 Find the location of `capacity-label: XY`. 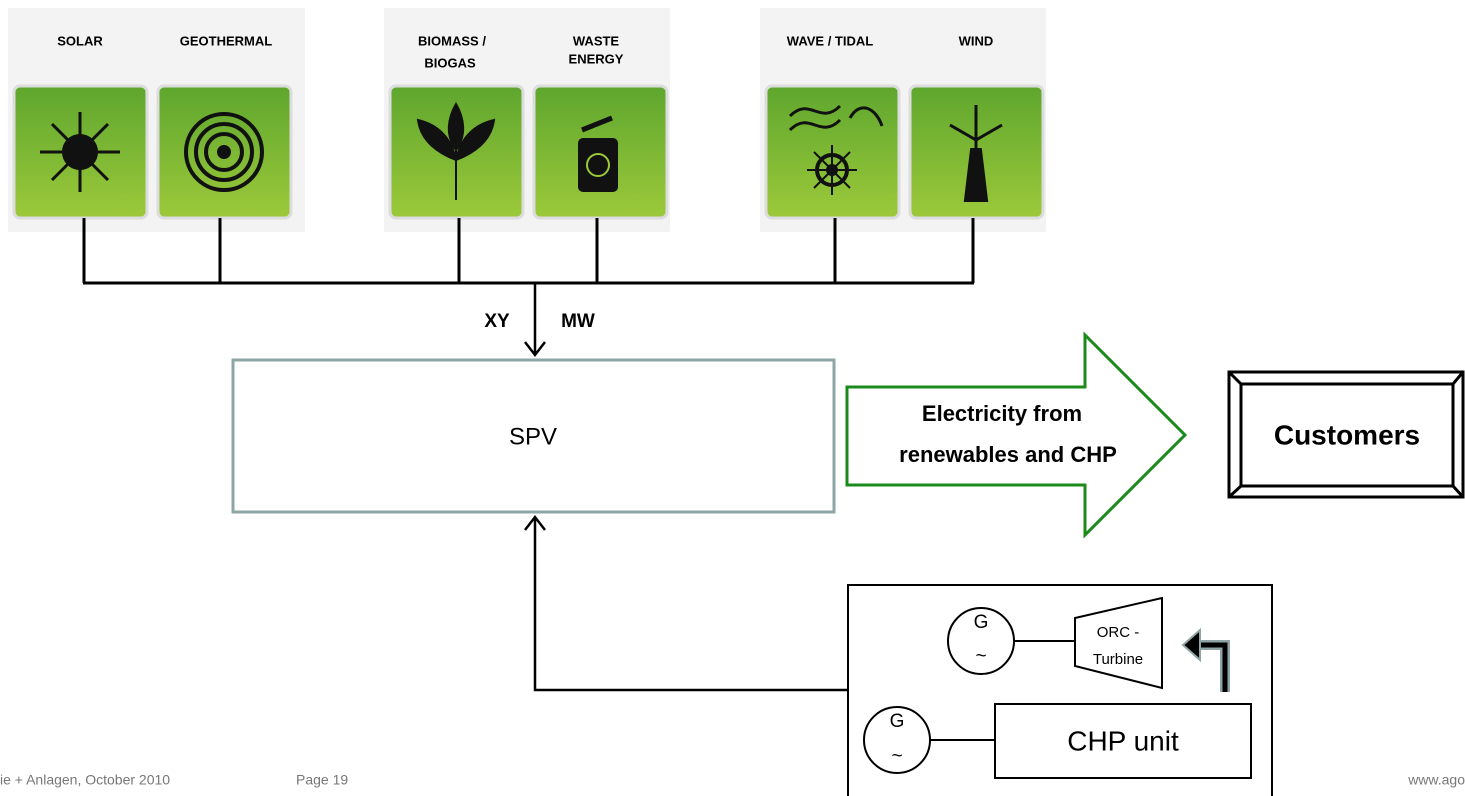

capacity-label: XY is located at coordinates (497, 321).